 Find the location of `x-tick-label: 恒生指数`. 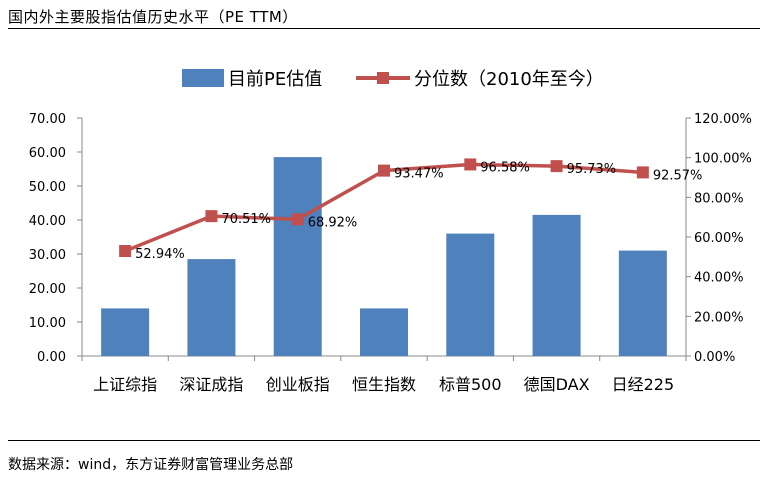

x-tick-label: 恒生指数 is located at coordinates (384, 384).